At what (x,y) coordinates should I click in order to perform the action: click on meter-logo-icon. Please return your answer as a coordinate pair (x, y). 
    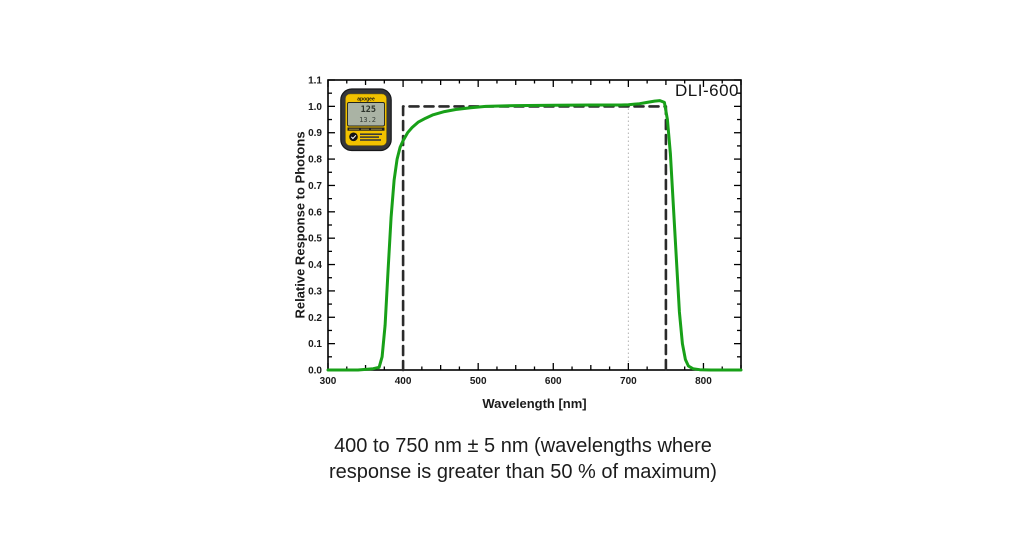
    Looking at the image, I should click on (353, 137).